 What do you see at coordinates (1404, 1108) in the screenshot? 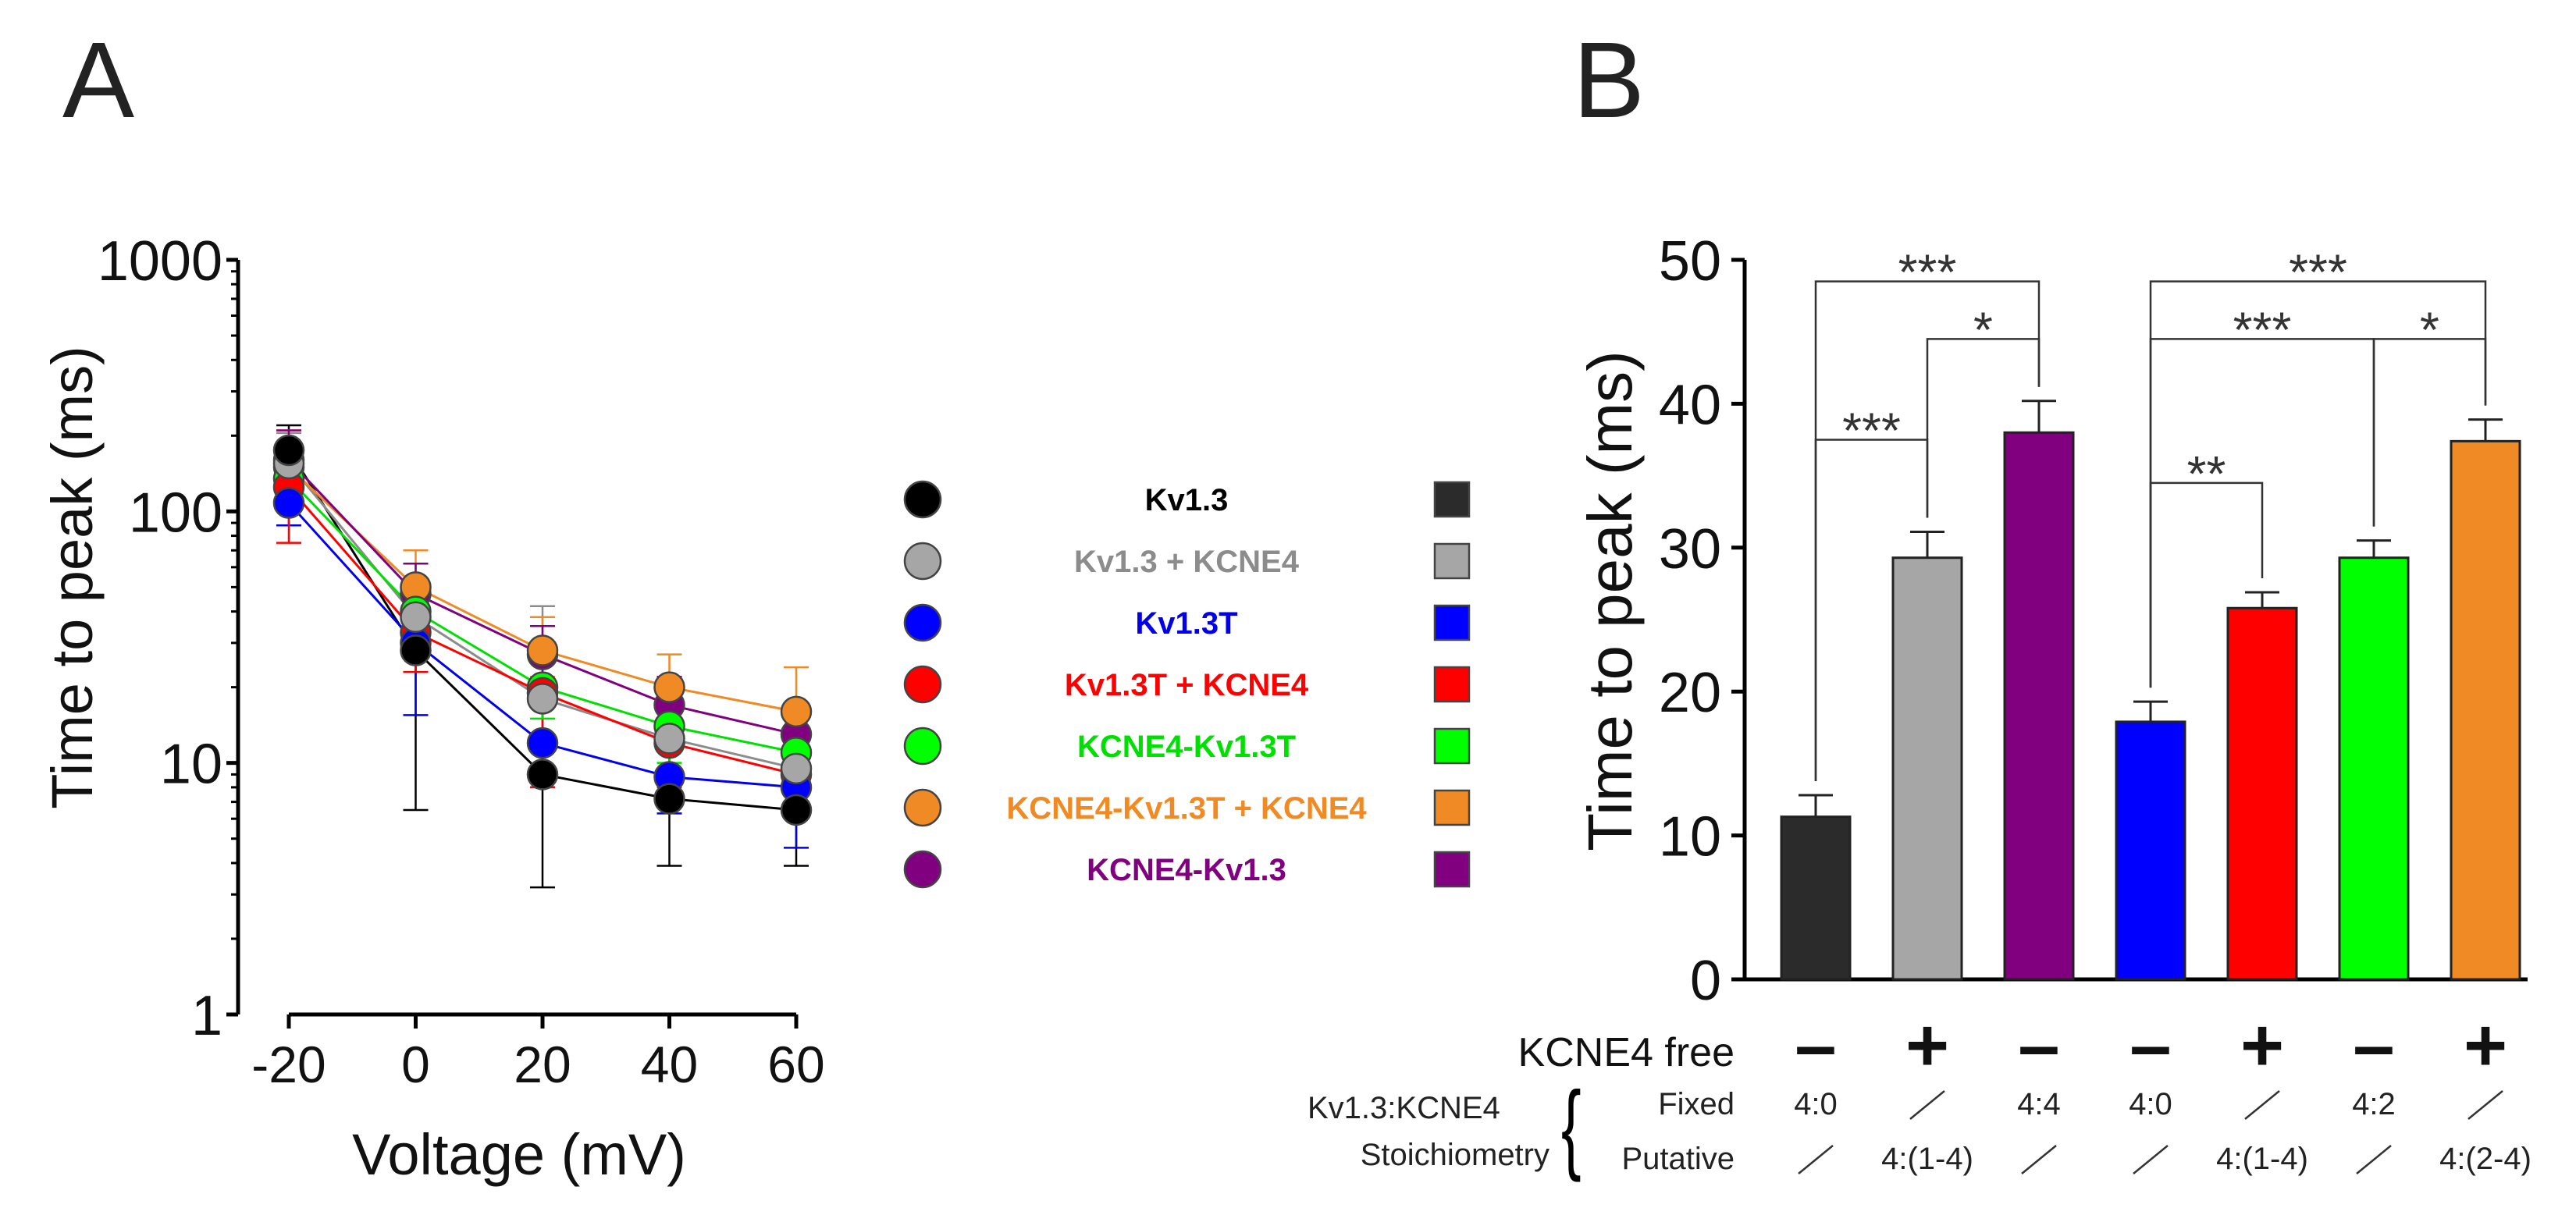
I see `ratio-label: Kv1.3:KCNE4` at bounding box center [1404, 1108].